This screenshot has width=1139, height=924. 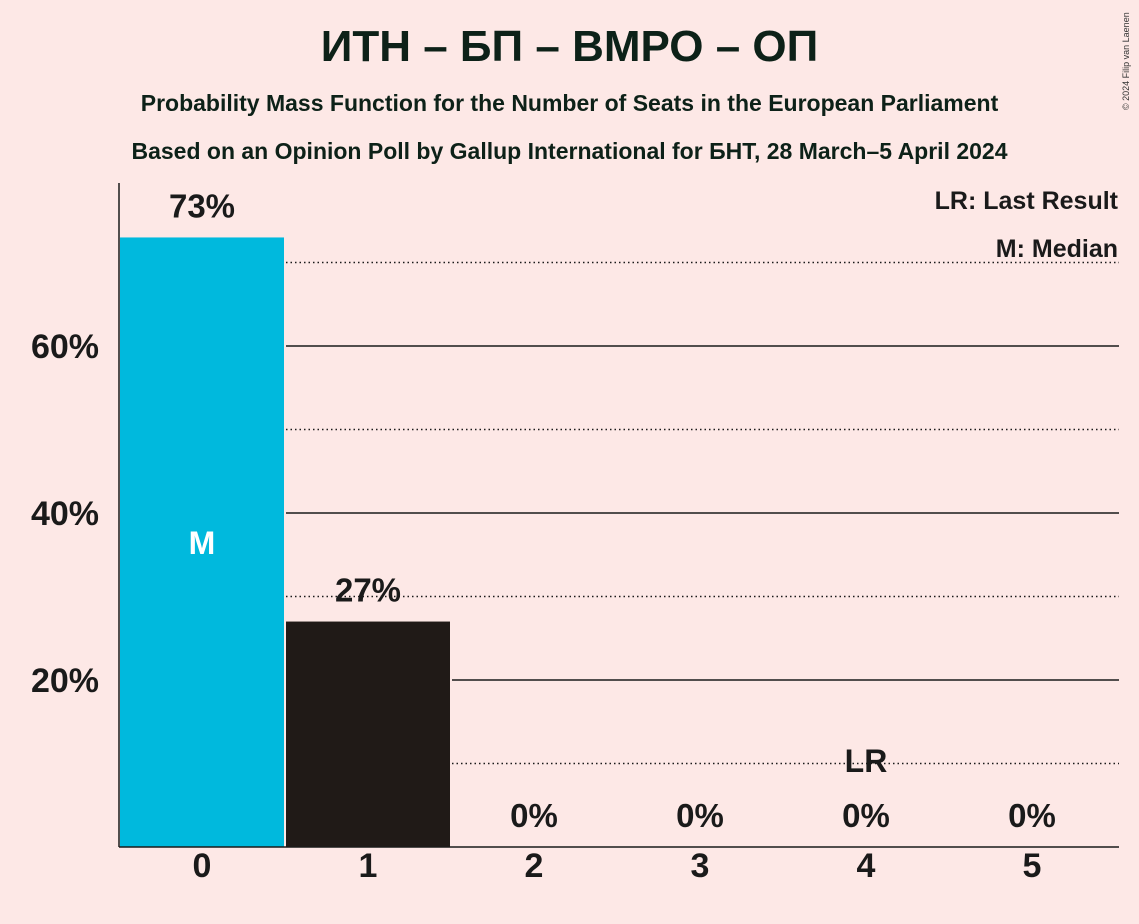 What do you see at coordinates (368, 866) in the screenshot?
I see `x-tick-label: 1` at bounding box center [368, 866].